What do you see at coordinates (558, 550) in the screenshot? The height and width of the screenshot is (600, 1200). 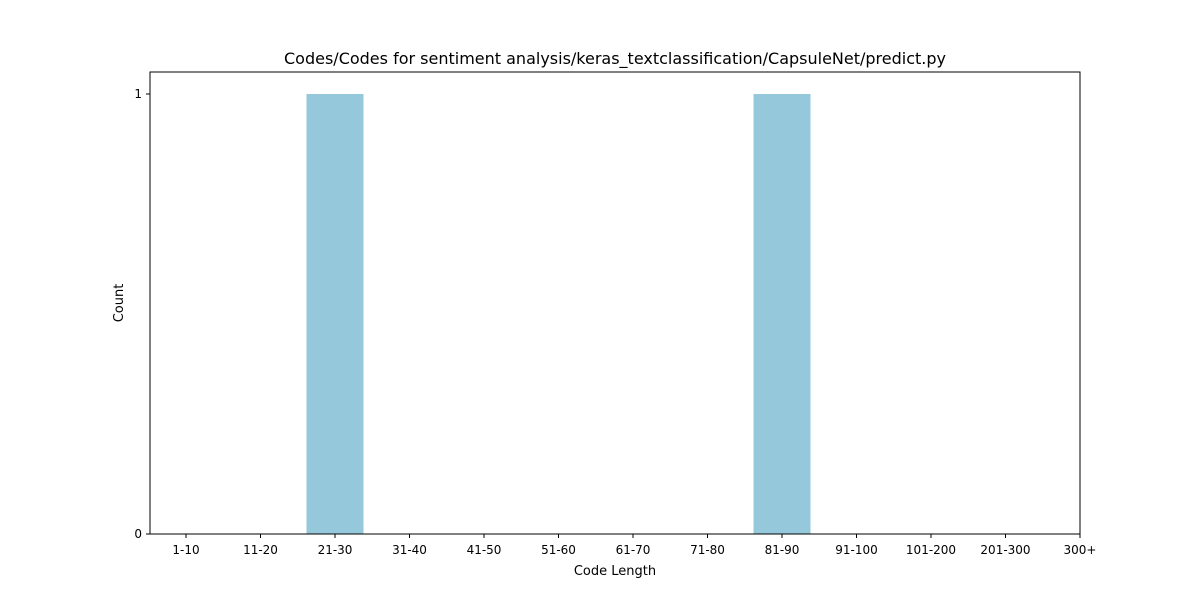 I see `x-tick-label: 51-60` at bounding box center [558, 550].